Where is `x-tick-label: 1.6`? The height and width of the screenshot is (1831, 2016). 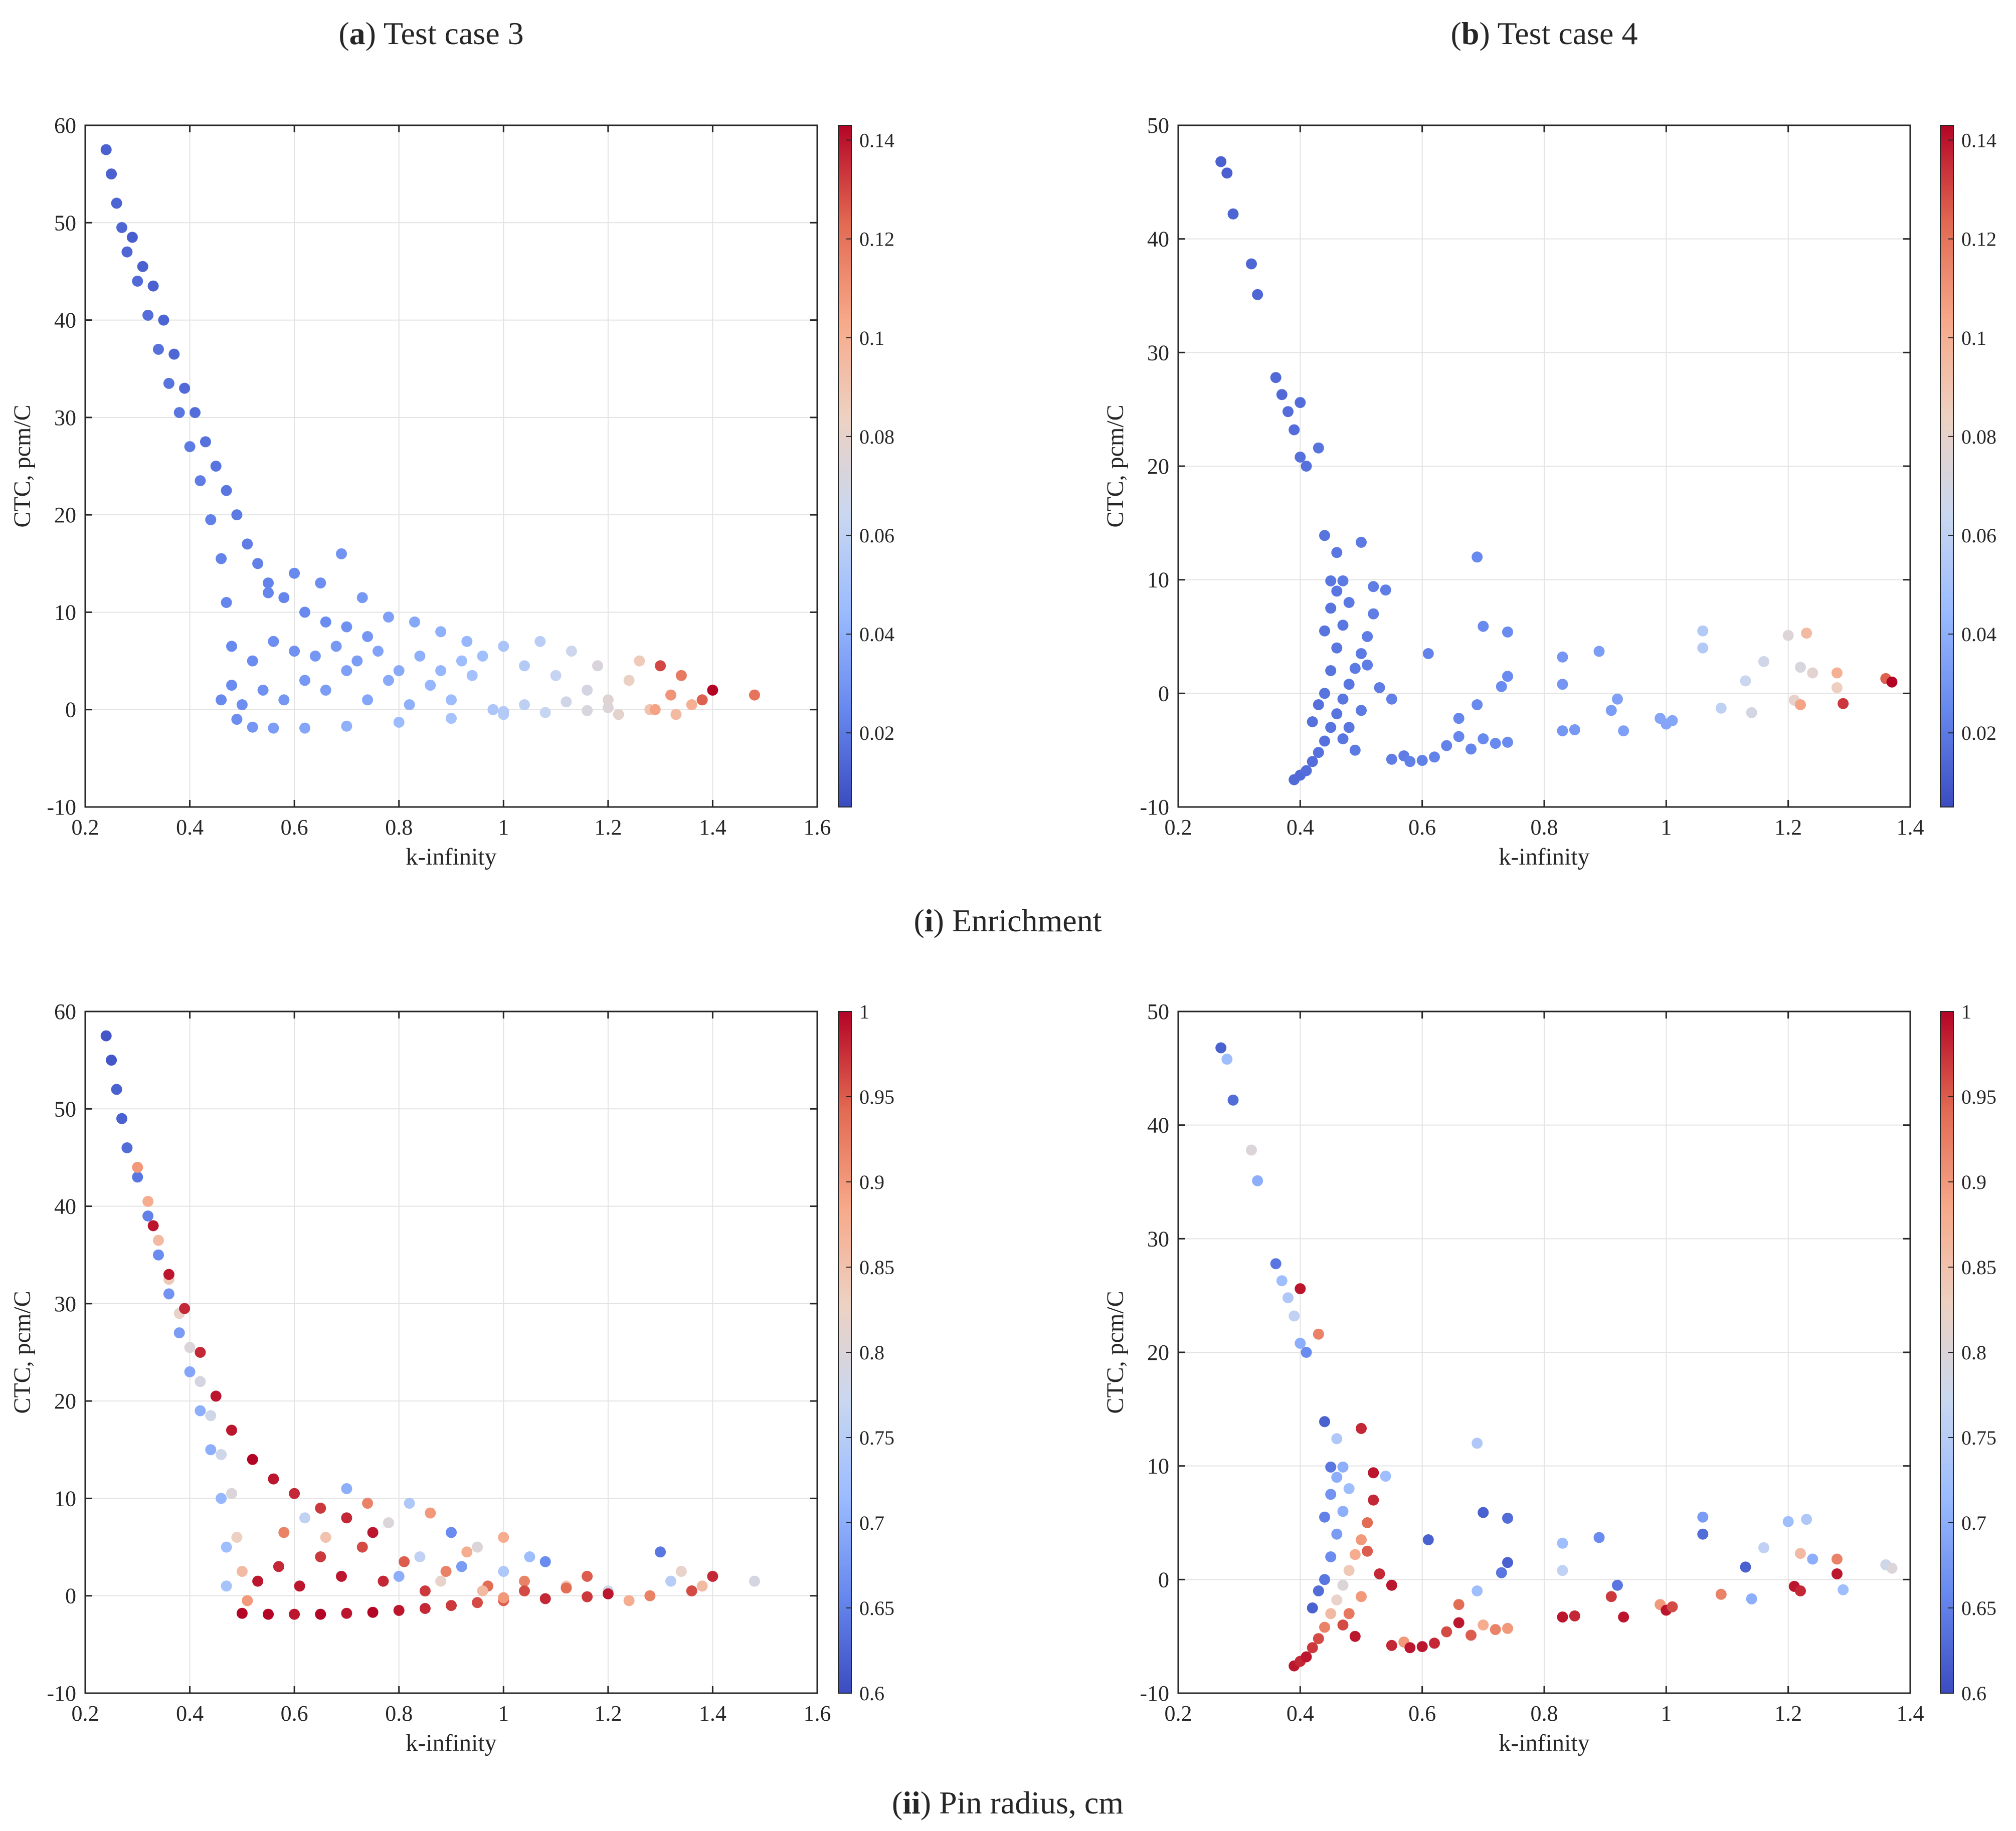 x-tick-label: 1.6 is located at coordinates (817, 1713).